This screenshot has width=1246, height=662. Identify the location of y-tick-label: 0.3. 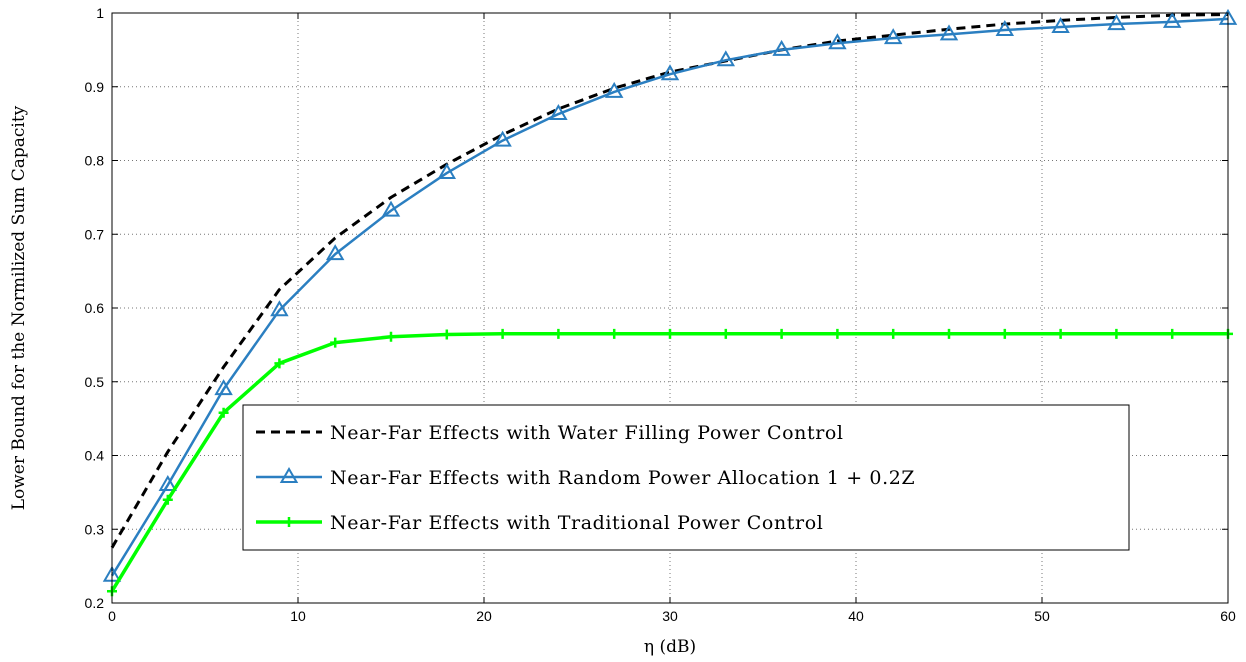
(95, 529).